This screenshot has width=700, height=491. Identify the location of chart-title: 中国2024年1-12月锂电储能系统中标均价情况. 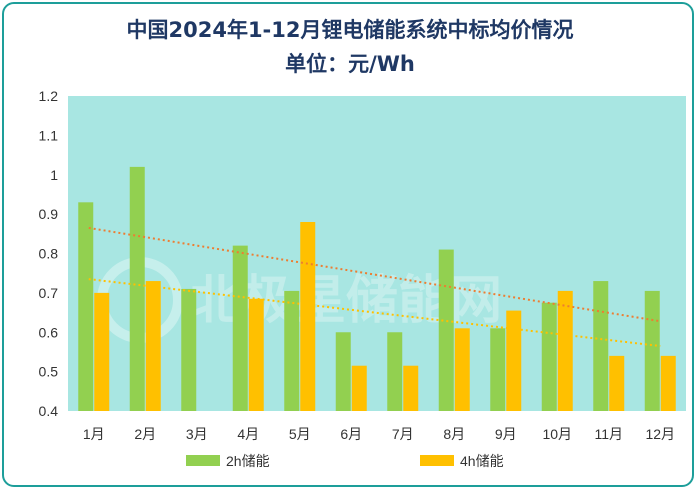
(350, 30).